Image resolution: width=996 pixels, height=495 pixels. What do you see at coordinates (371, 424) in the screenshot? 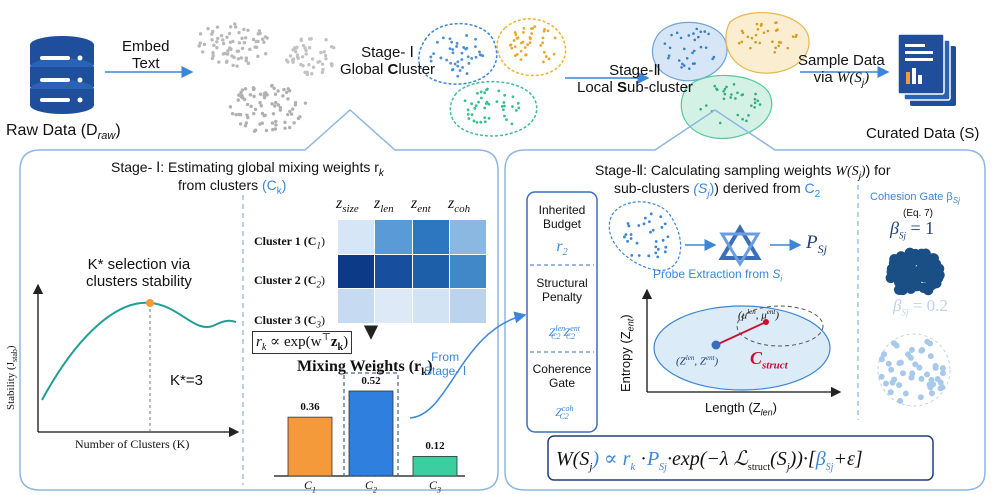
I see `selected-bar-highlight` at bounding box center [371, 424].